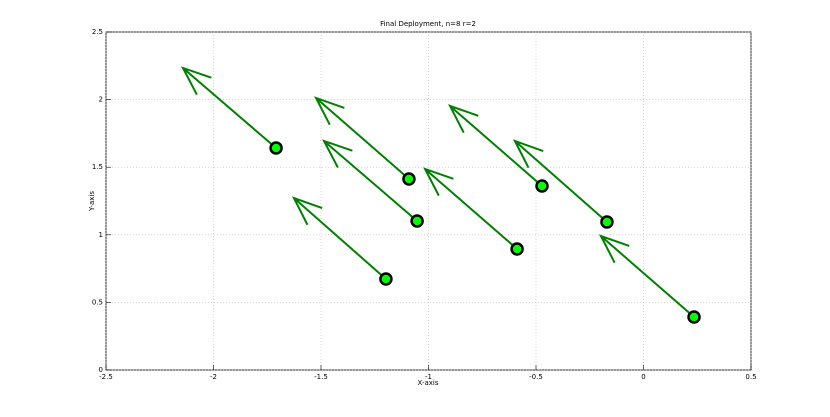 The width and height of the screenshot is (830, 417). Describe the element at coordinates (101, 370) in the screenshot. I see `y-tick-label: 0` at that location.